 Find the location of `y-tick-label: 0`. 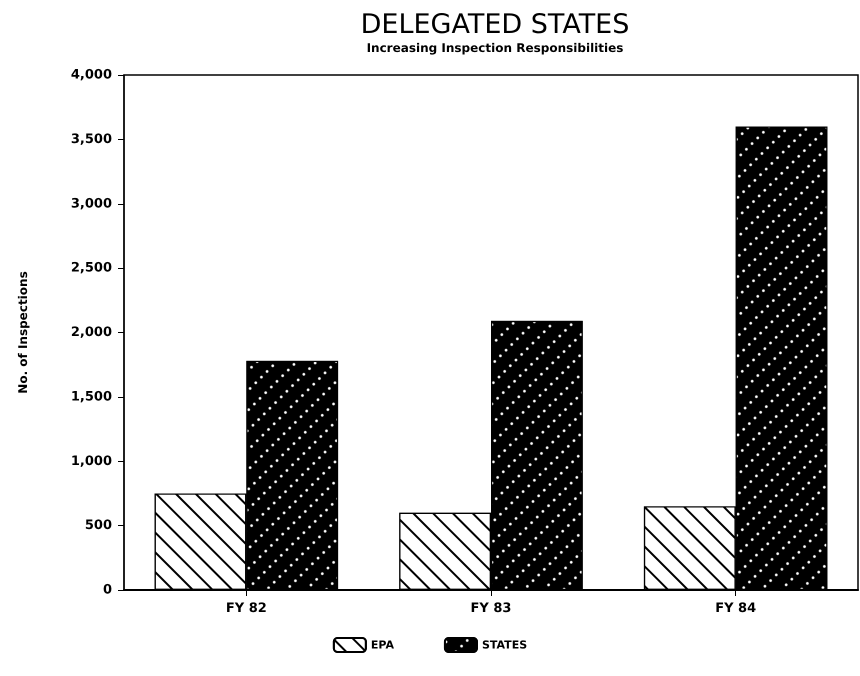

y-tick-label: 0 is located at coordinates (107, 590).